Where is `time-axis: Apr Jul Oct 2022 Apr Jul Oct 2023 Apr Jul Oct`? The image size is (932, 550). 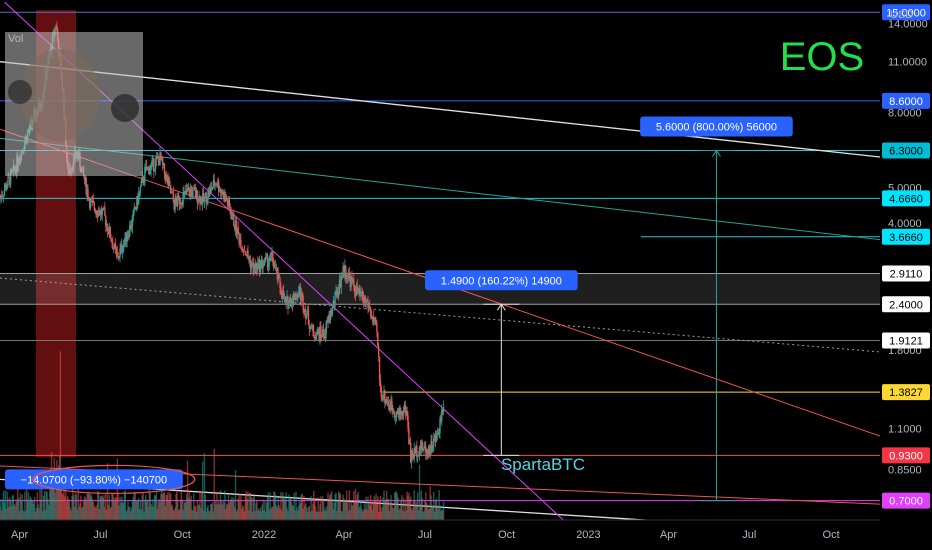
time-axis: Apr Jul Oct 2022 Apr Jul Oct 2023 Apr Jul Oct is located at coordinates (466, 534).